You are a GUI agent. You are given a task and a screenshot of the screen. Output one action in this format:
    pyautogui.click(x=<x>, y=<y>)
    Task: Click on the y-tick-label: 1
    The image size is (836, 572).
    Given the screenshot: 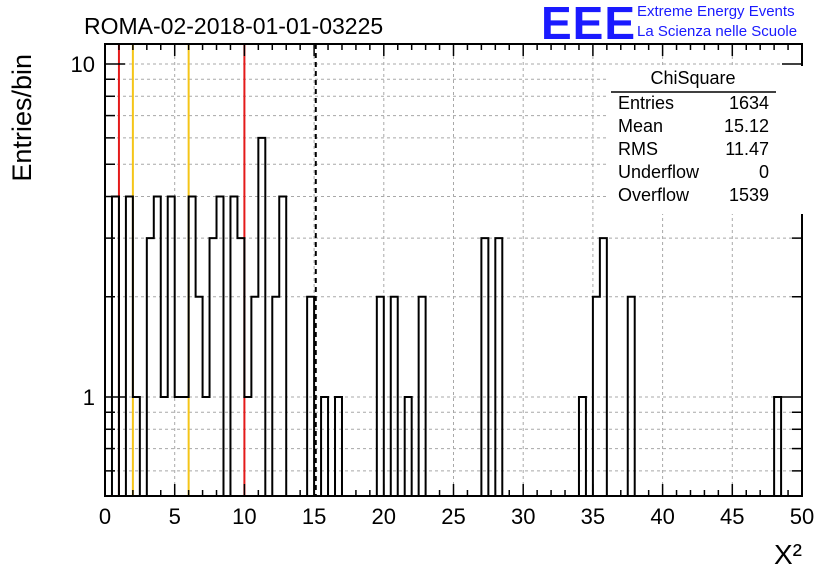 What is the action you would take?
    pyautogui.click(x=89, y=397)
    